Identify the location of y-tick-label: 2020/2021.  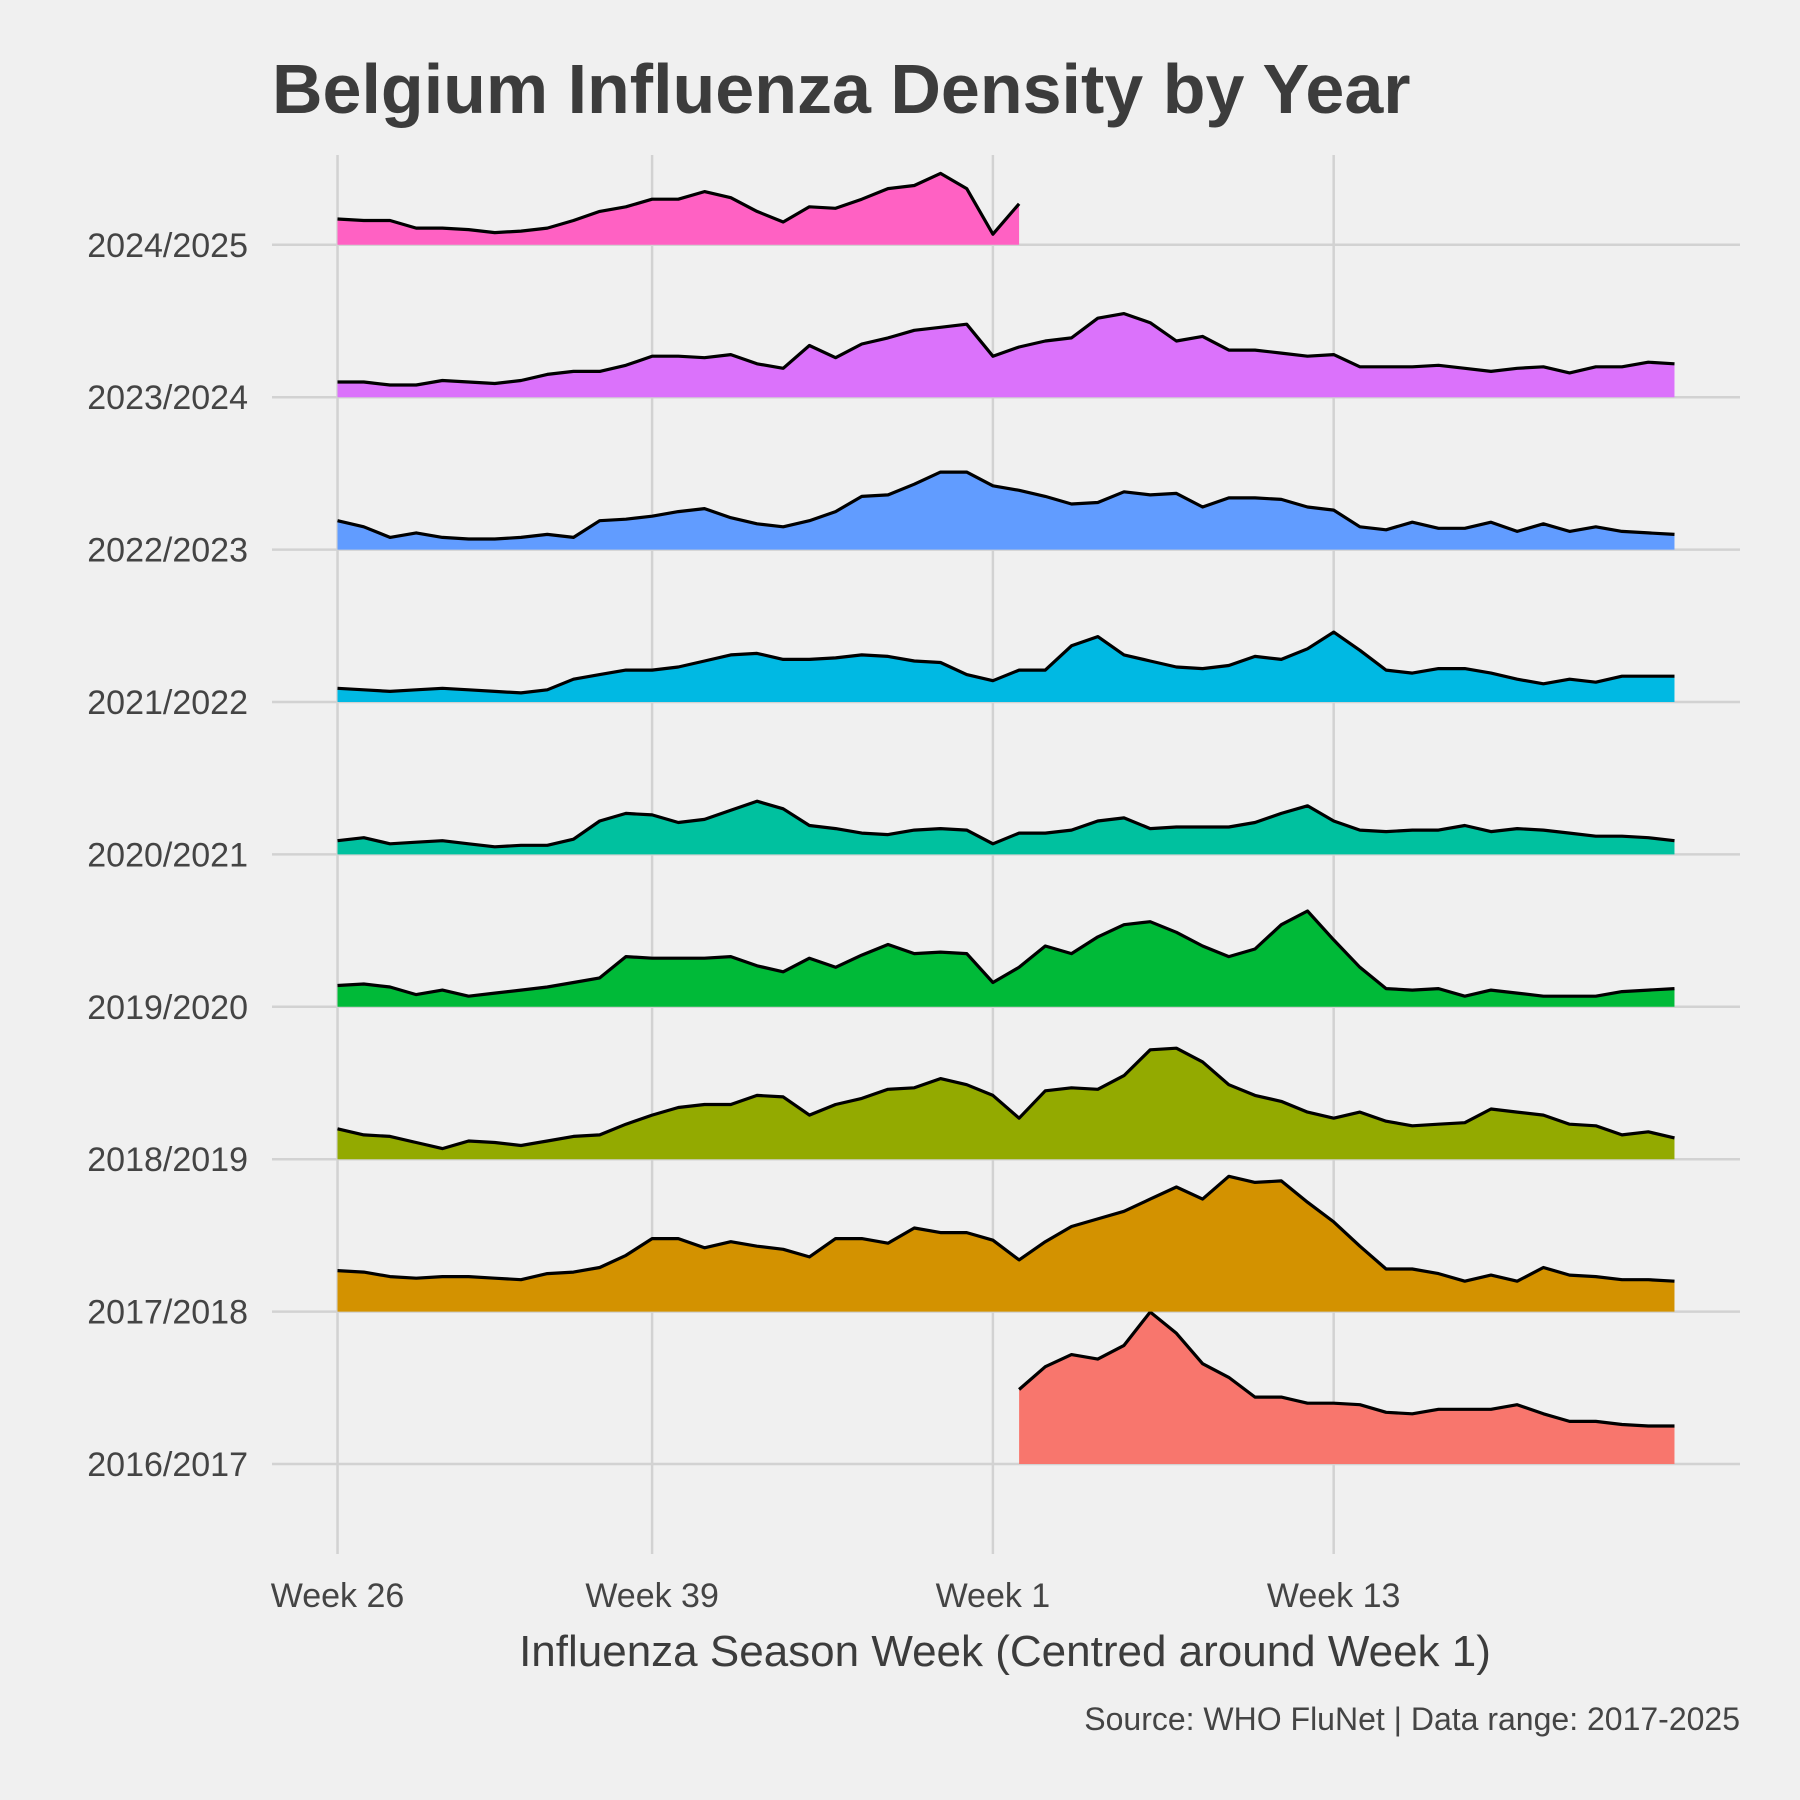
(167, 855).